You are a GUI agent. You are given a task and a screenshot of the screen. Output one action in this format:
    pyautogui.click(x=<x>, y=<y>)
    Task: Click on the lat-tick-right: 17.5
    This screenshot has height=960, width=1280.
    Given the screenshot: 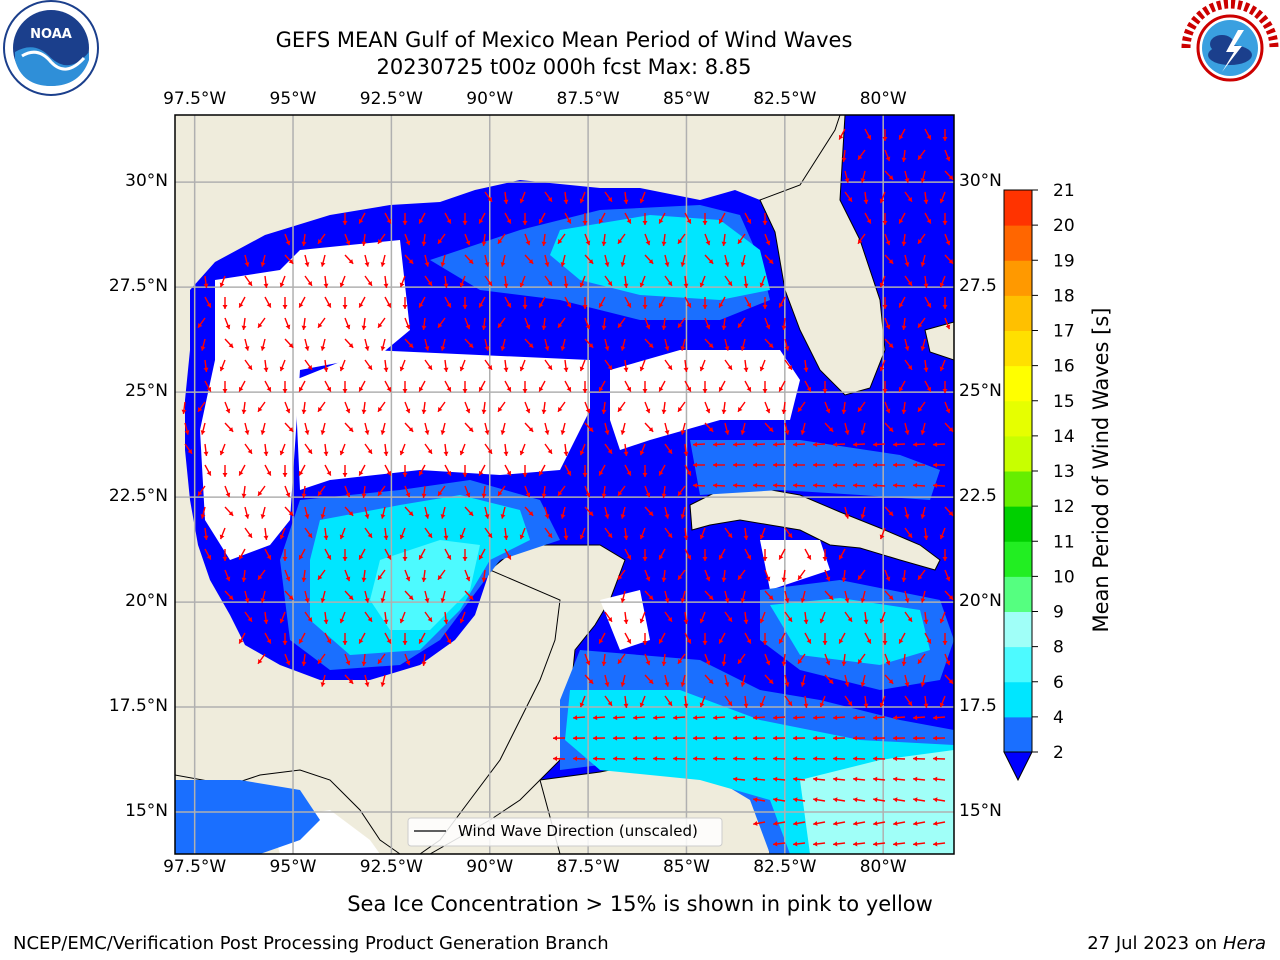 What is the action you would take?
    pyautogui.click(x=978, y=706)
    